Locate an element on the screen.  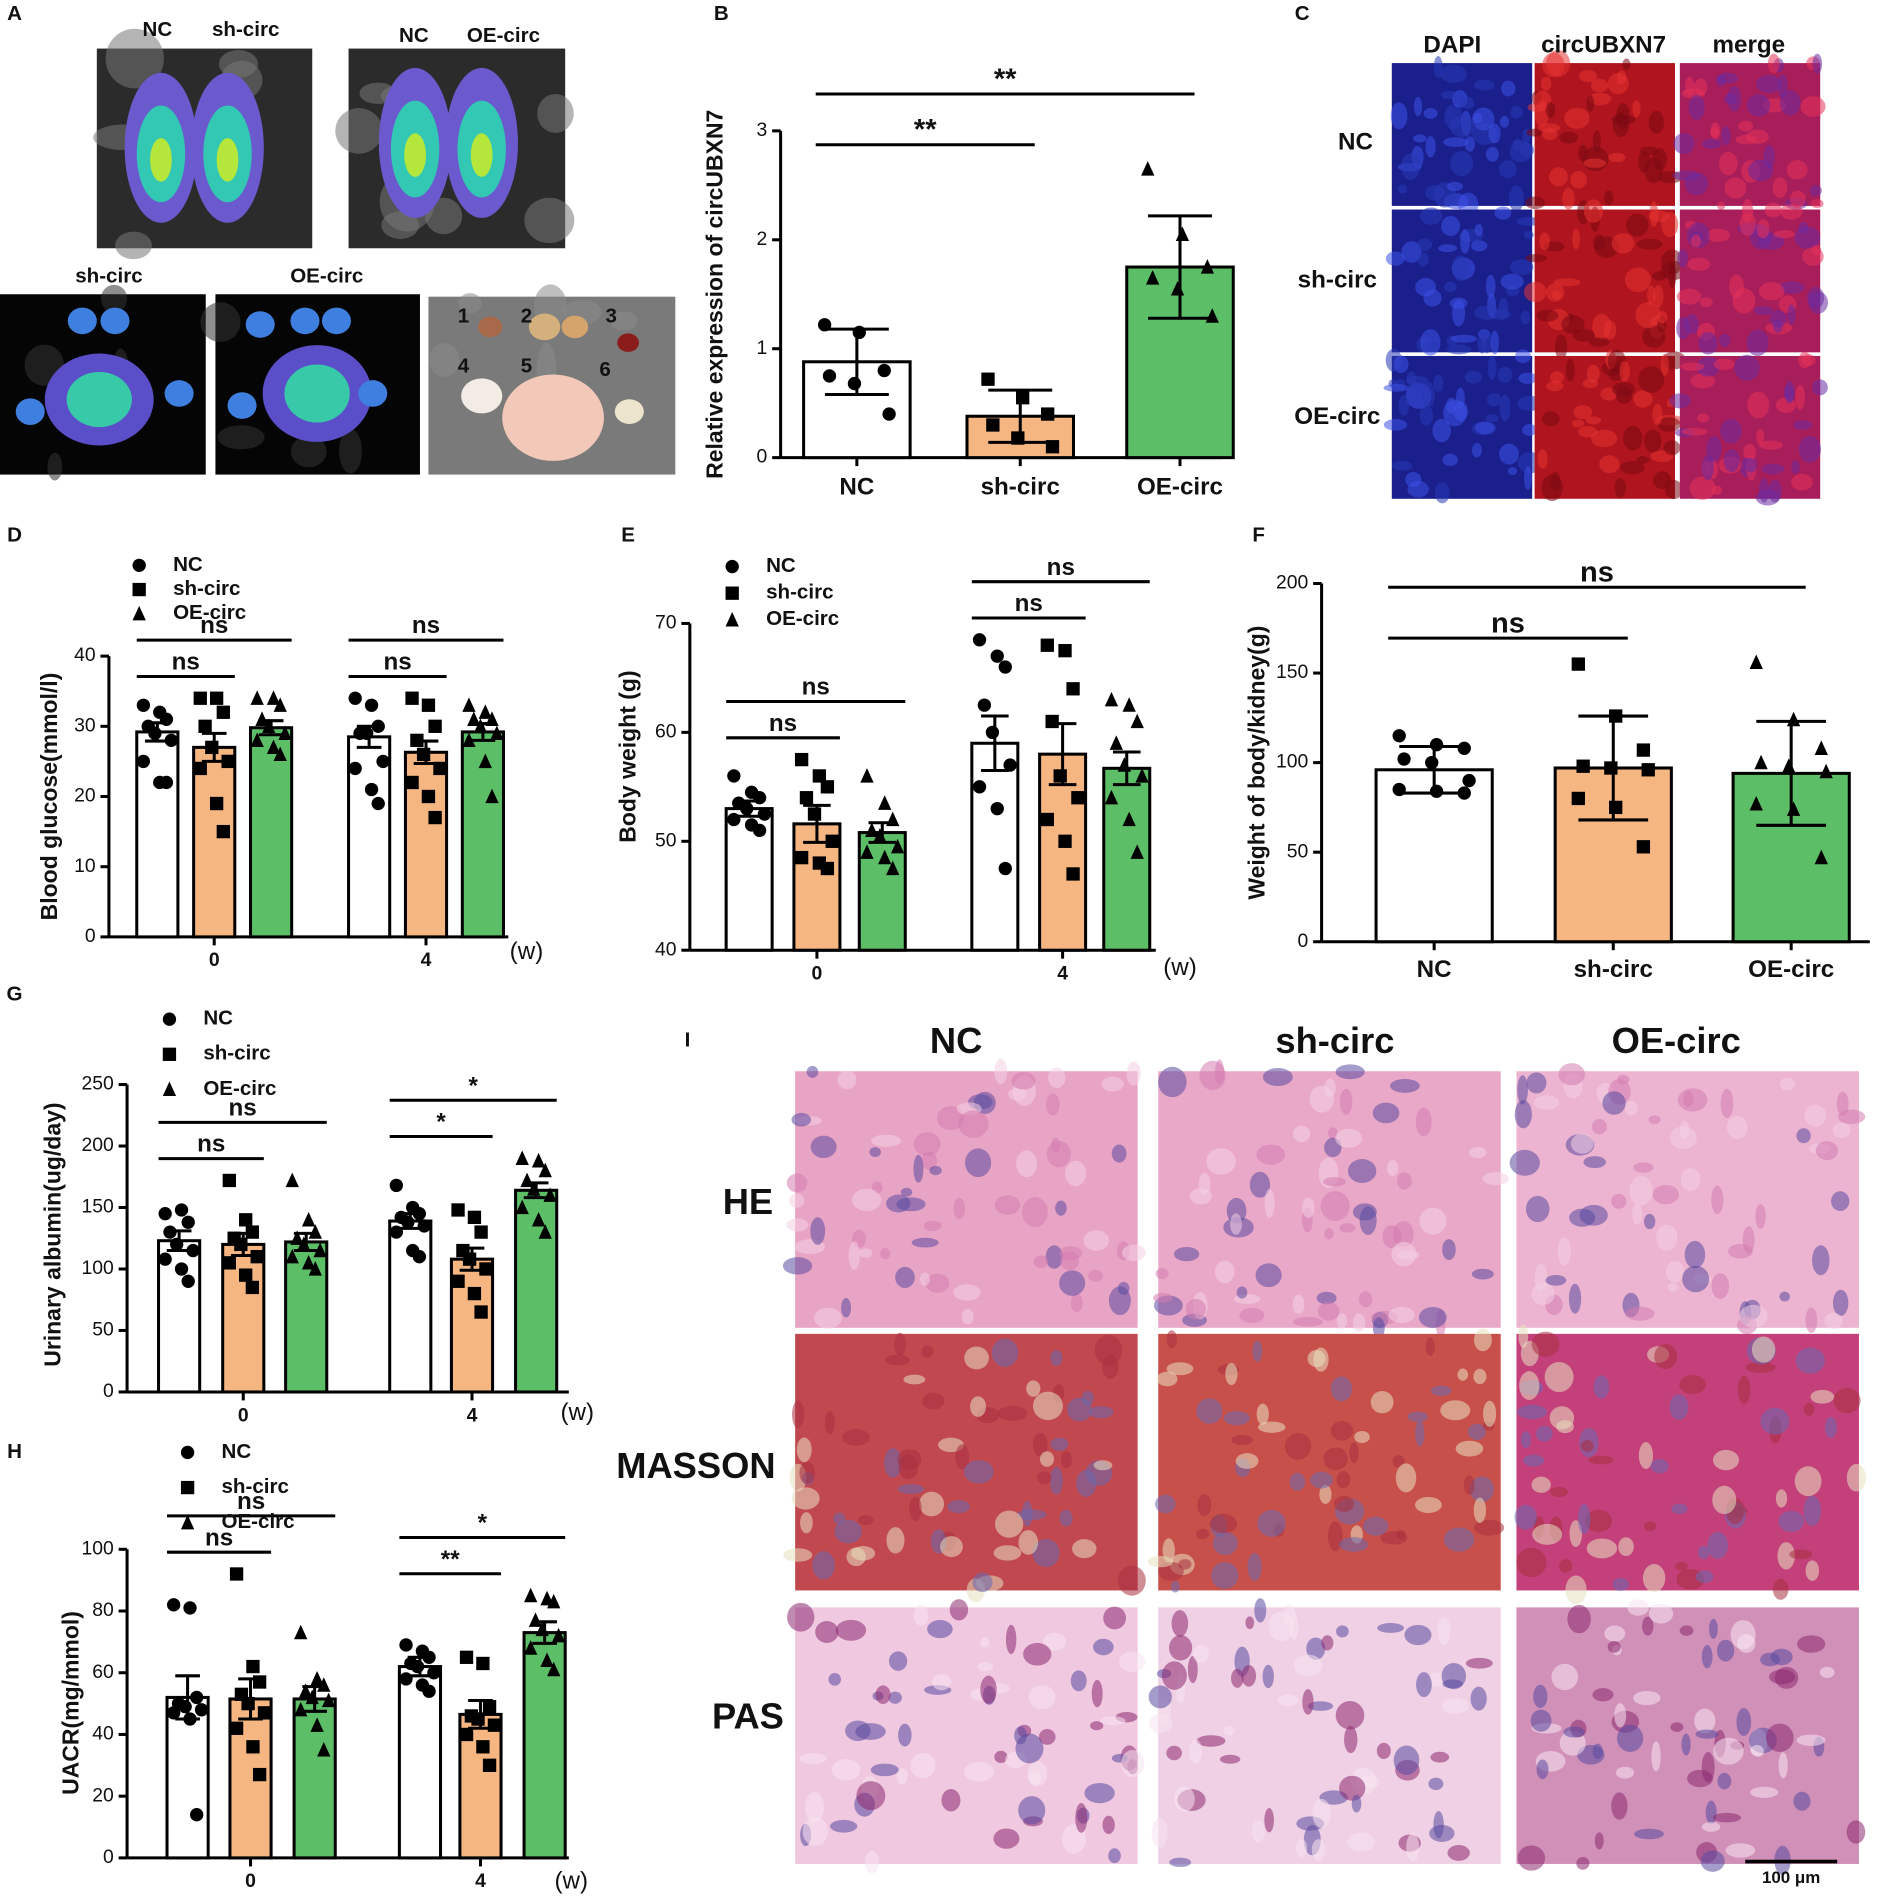
y-tick-label: 3 is located at coordinates (762, 130).